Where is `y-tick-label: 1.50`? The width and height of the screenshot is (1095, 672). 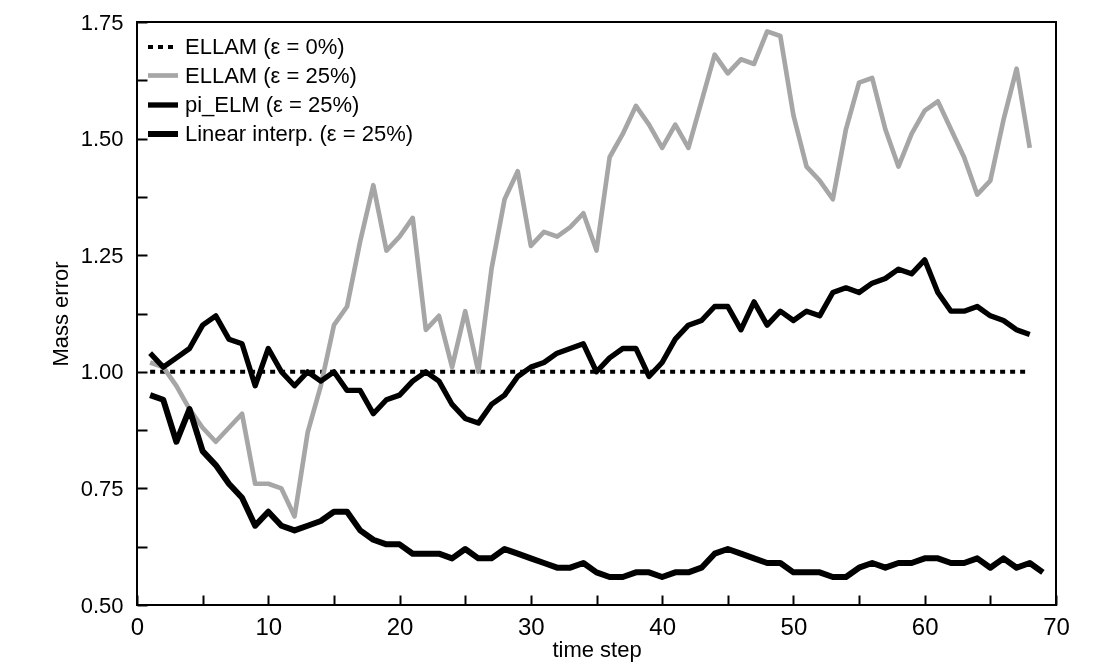
y-tick-label: 1.50 is located at coordinates (102, 139).